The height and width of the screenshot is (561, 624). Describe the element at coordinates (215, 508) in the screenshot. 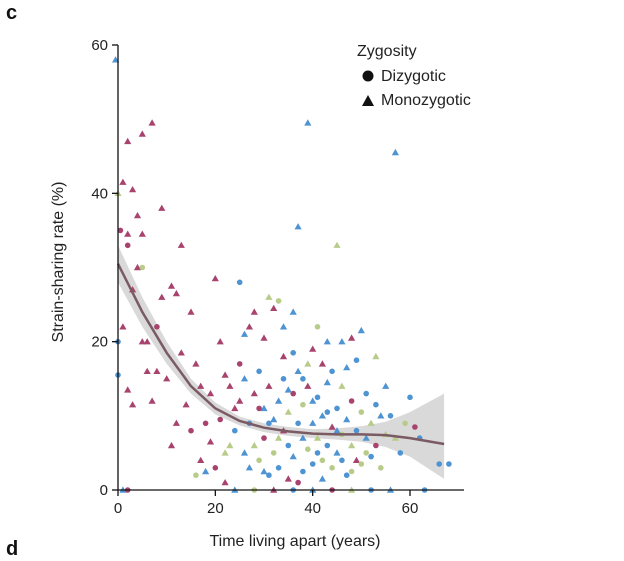

I see `x-tick-label: 20` at that location.